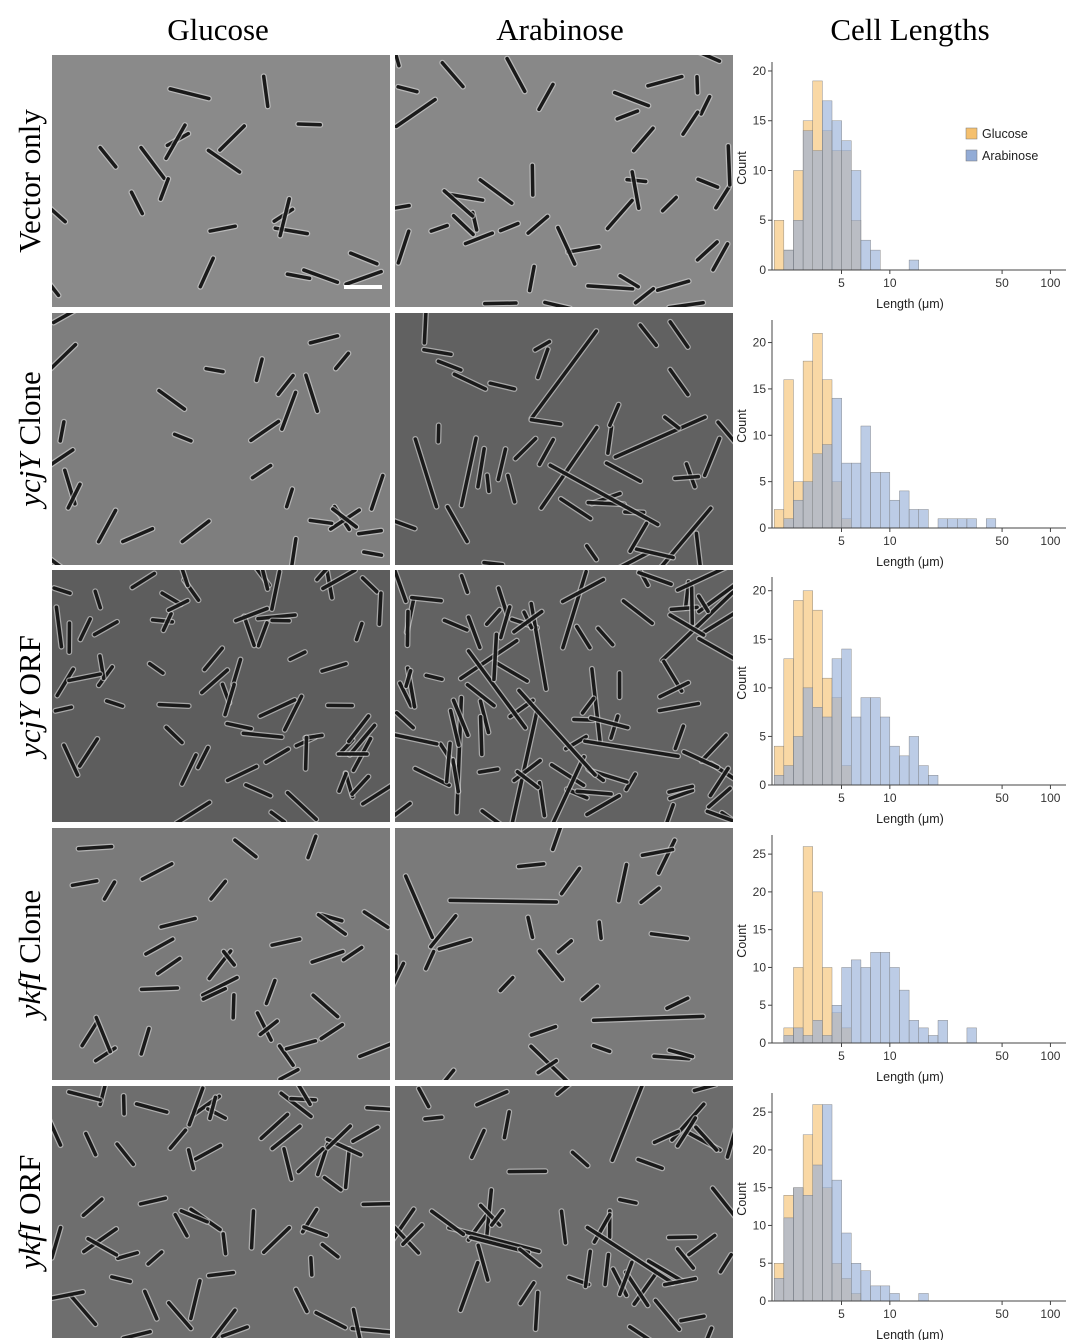  What do you see at coordinates (1005, 134) in the screenshot?
I see `legend-label: Glucose` at bounding box center [1005, 134].